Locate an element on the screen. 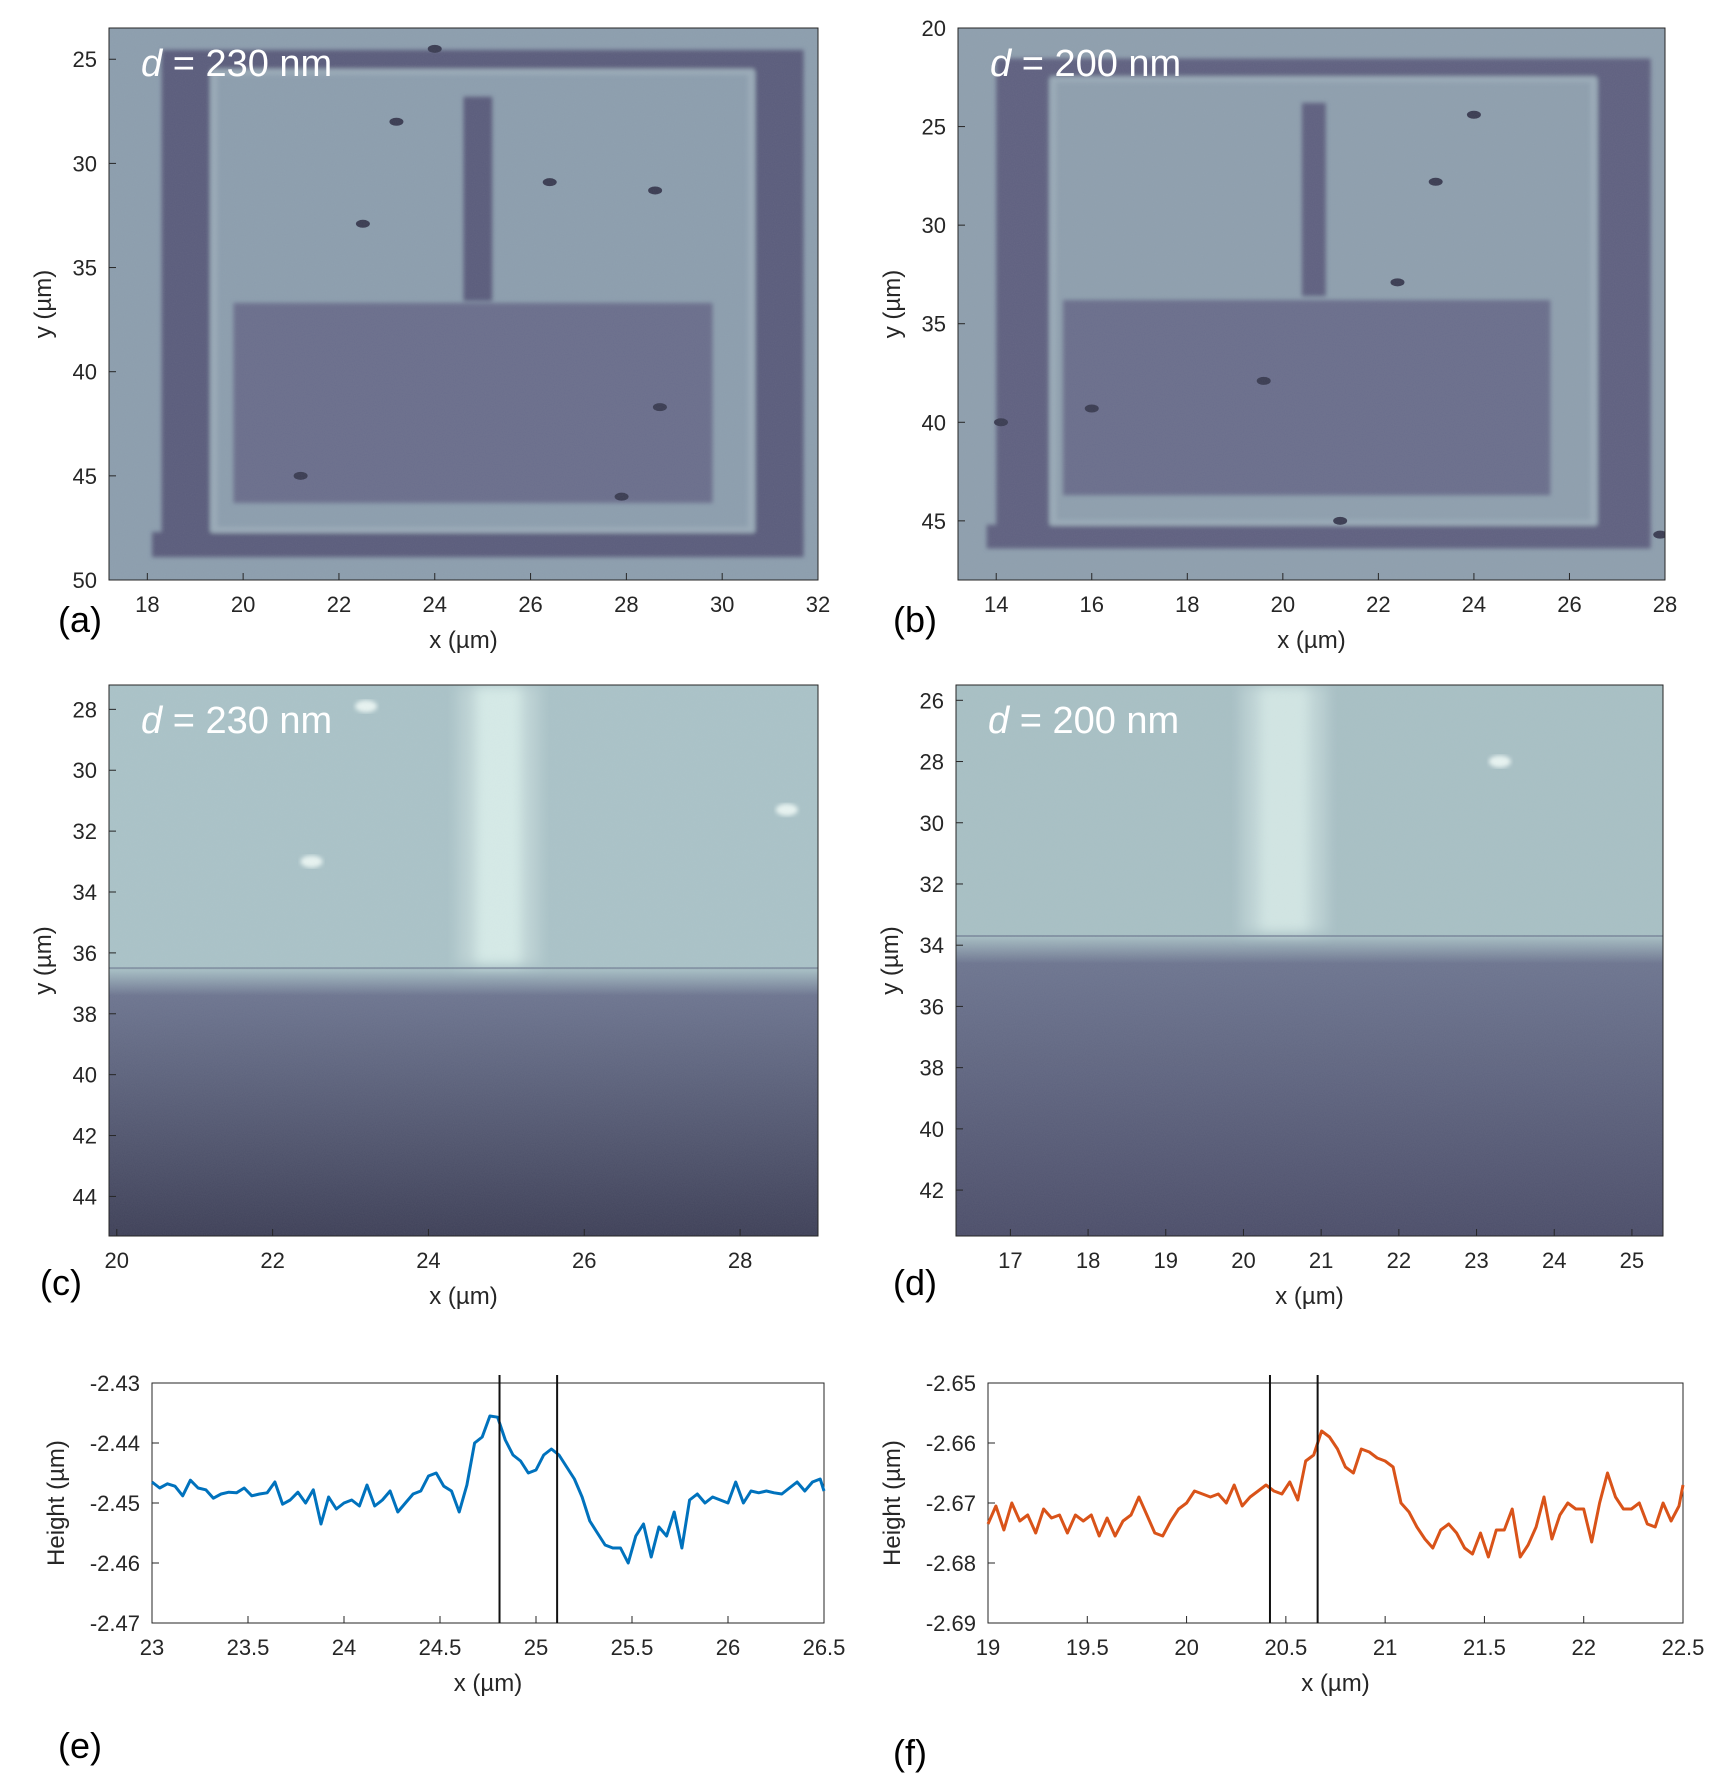 This screenshot has height=1781, width=1725. x-tick-label: 25 is located at coordinates (536, 1647).